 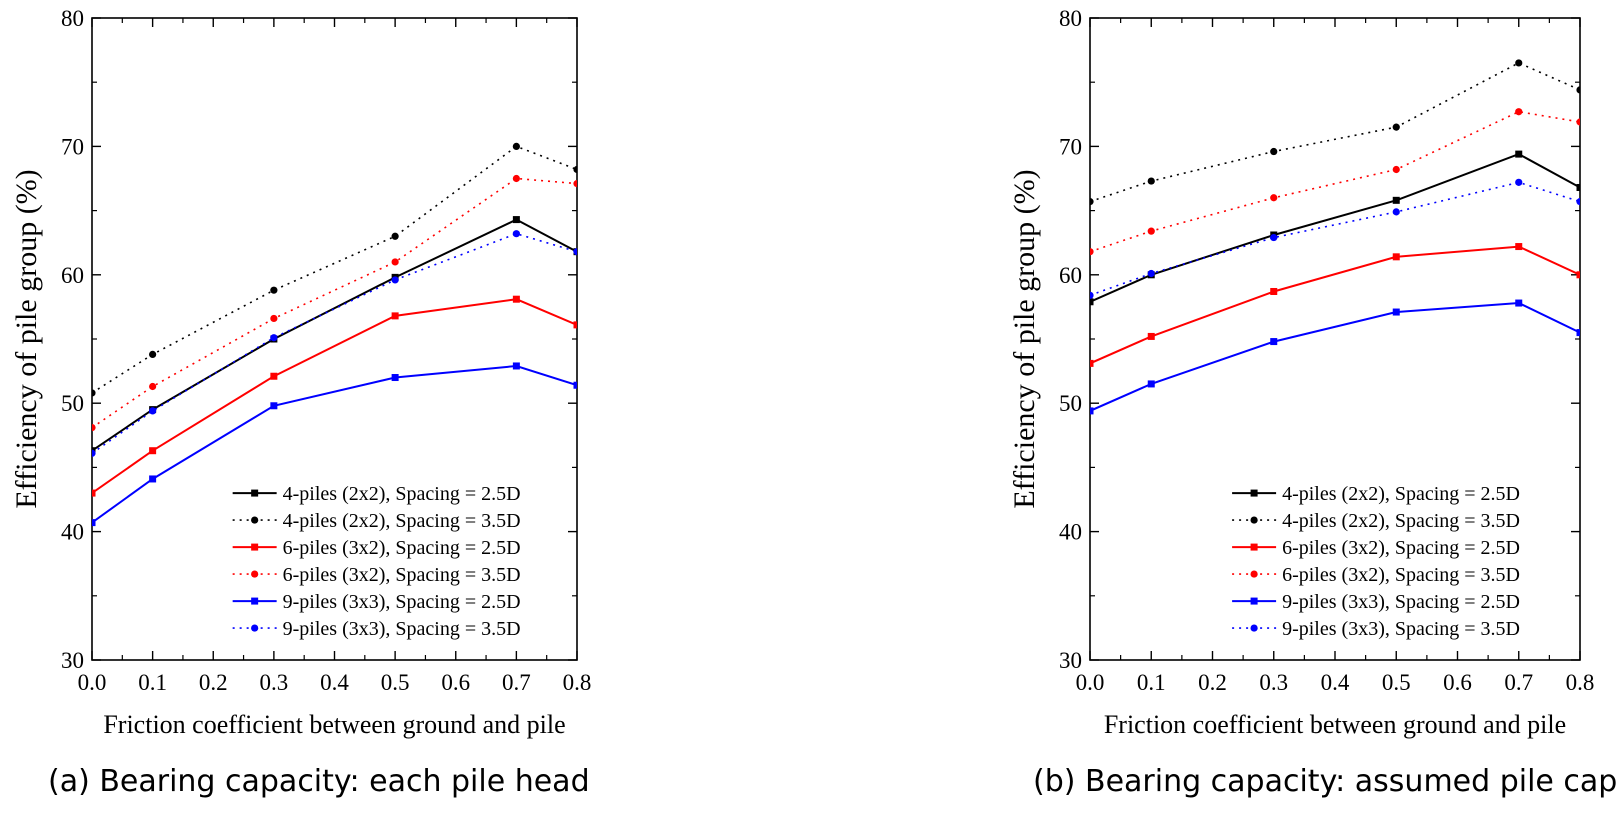 I want to click on caption-panel-a: (a) Bearing capacity: each pile head, so click(x=319, y=781).